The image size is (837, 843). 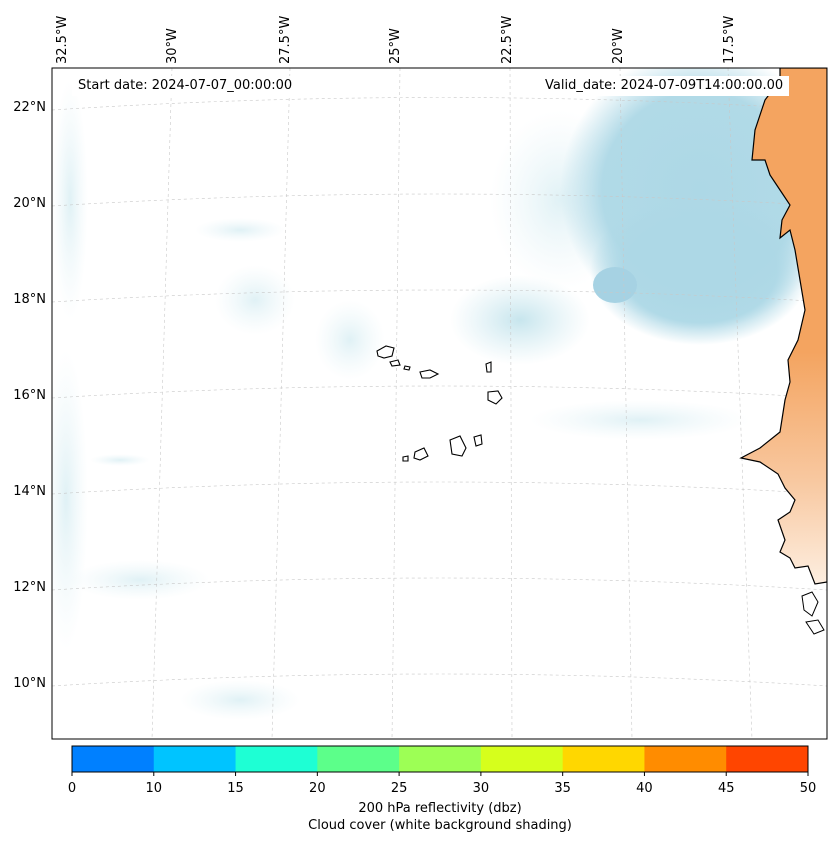 I want to click on colorbar, so click(x=440, y=761).